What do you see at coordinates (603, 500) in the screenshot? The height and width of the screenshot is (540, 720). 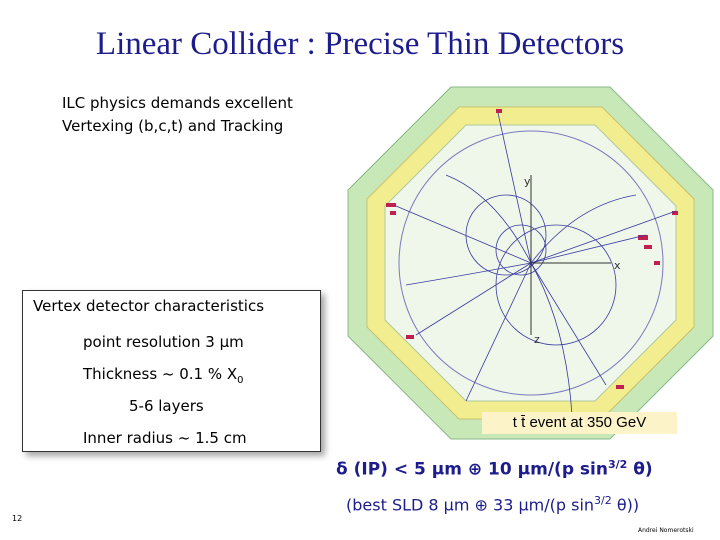 I see `sld-exp: 3/2` at bounding box center [603, 500].